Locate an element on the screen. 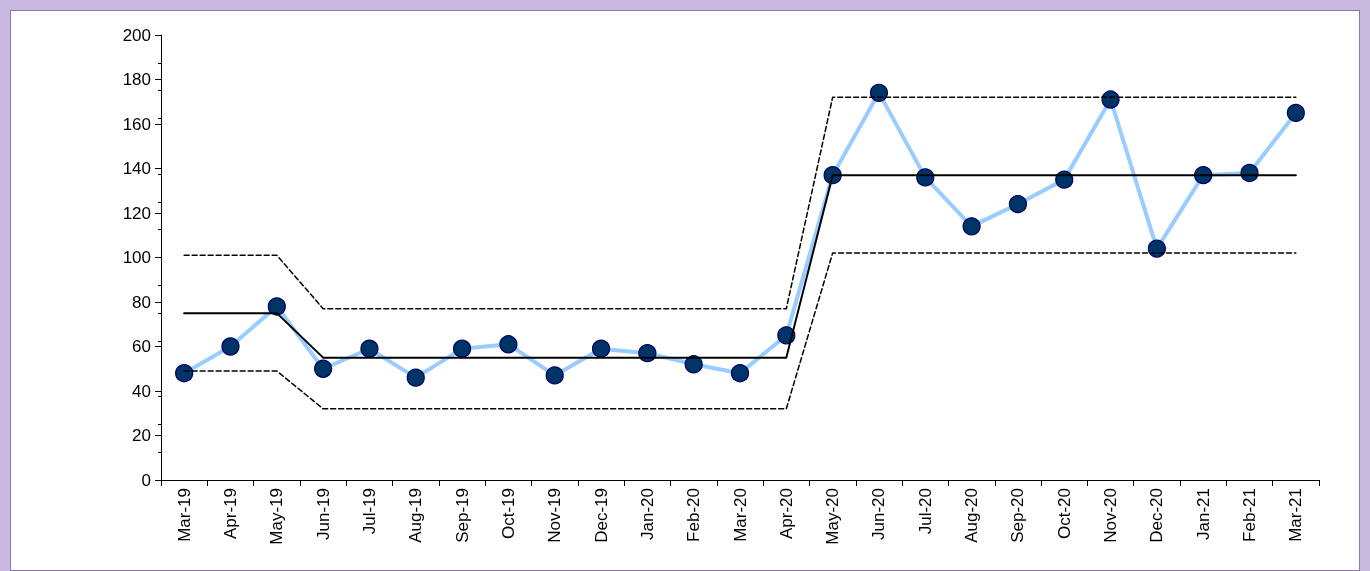 The image size is (1370, 571). y-tick-label: 40 is located at coordinates (141, 391).